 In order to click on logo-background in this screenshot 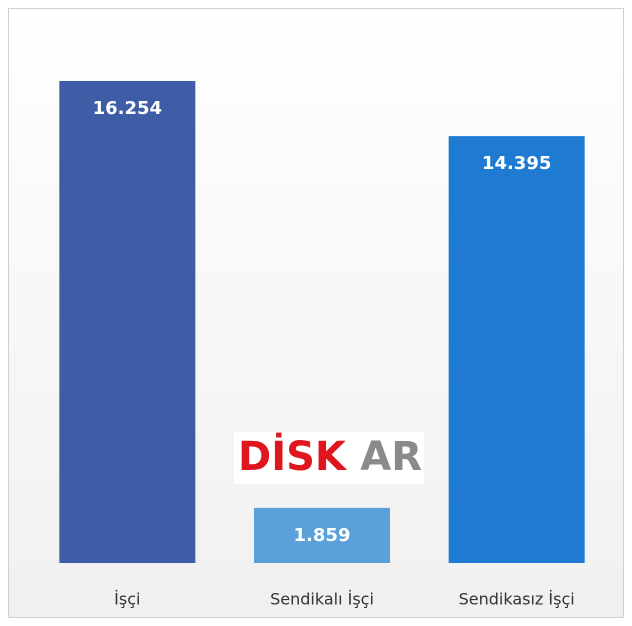, I will do `click(329, 458)`.